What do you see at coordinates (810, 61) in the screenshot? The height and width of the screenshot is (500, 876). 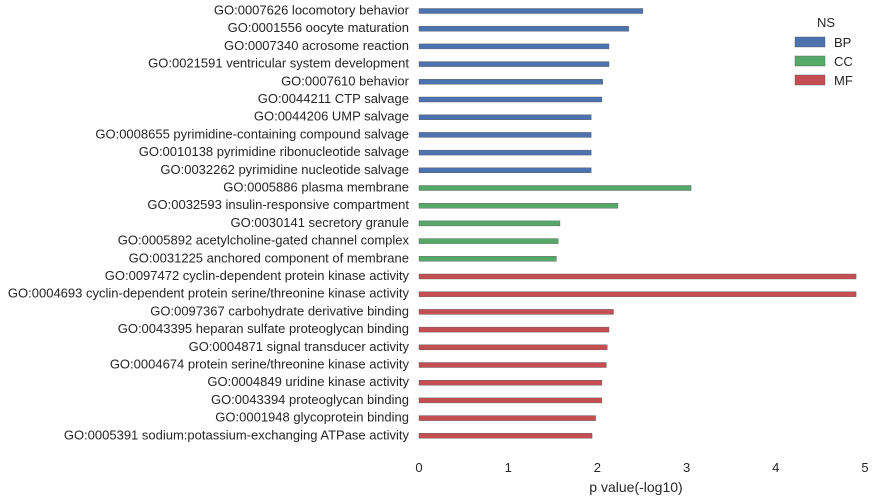 I see `legend-swatch-cc` at bounding box center [810, 61].